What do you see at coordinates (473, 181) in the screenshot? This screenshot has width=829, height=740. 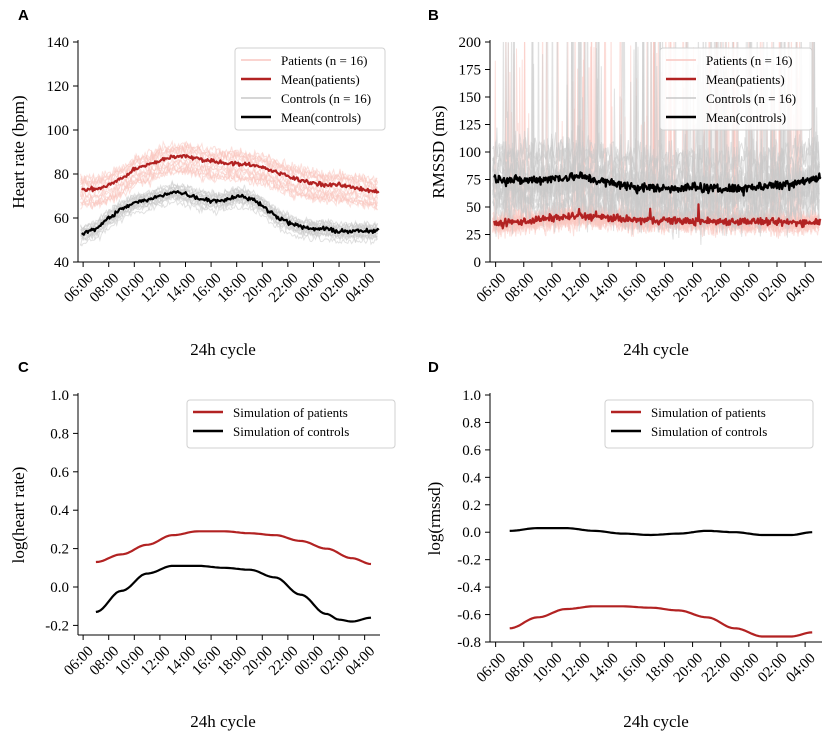 I see `y-tick-label: 75` at bounding box center [473, 181].